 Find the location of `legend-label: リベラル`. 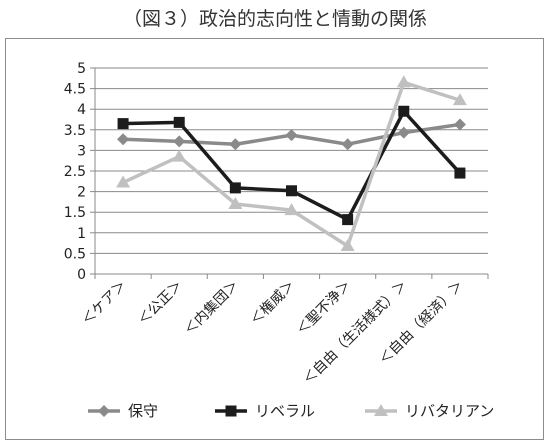

legend-label: リベラル is located at coordinates (285, 411).